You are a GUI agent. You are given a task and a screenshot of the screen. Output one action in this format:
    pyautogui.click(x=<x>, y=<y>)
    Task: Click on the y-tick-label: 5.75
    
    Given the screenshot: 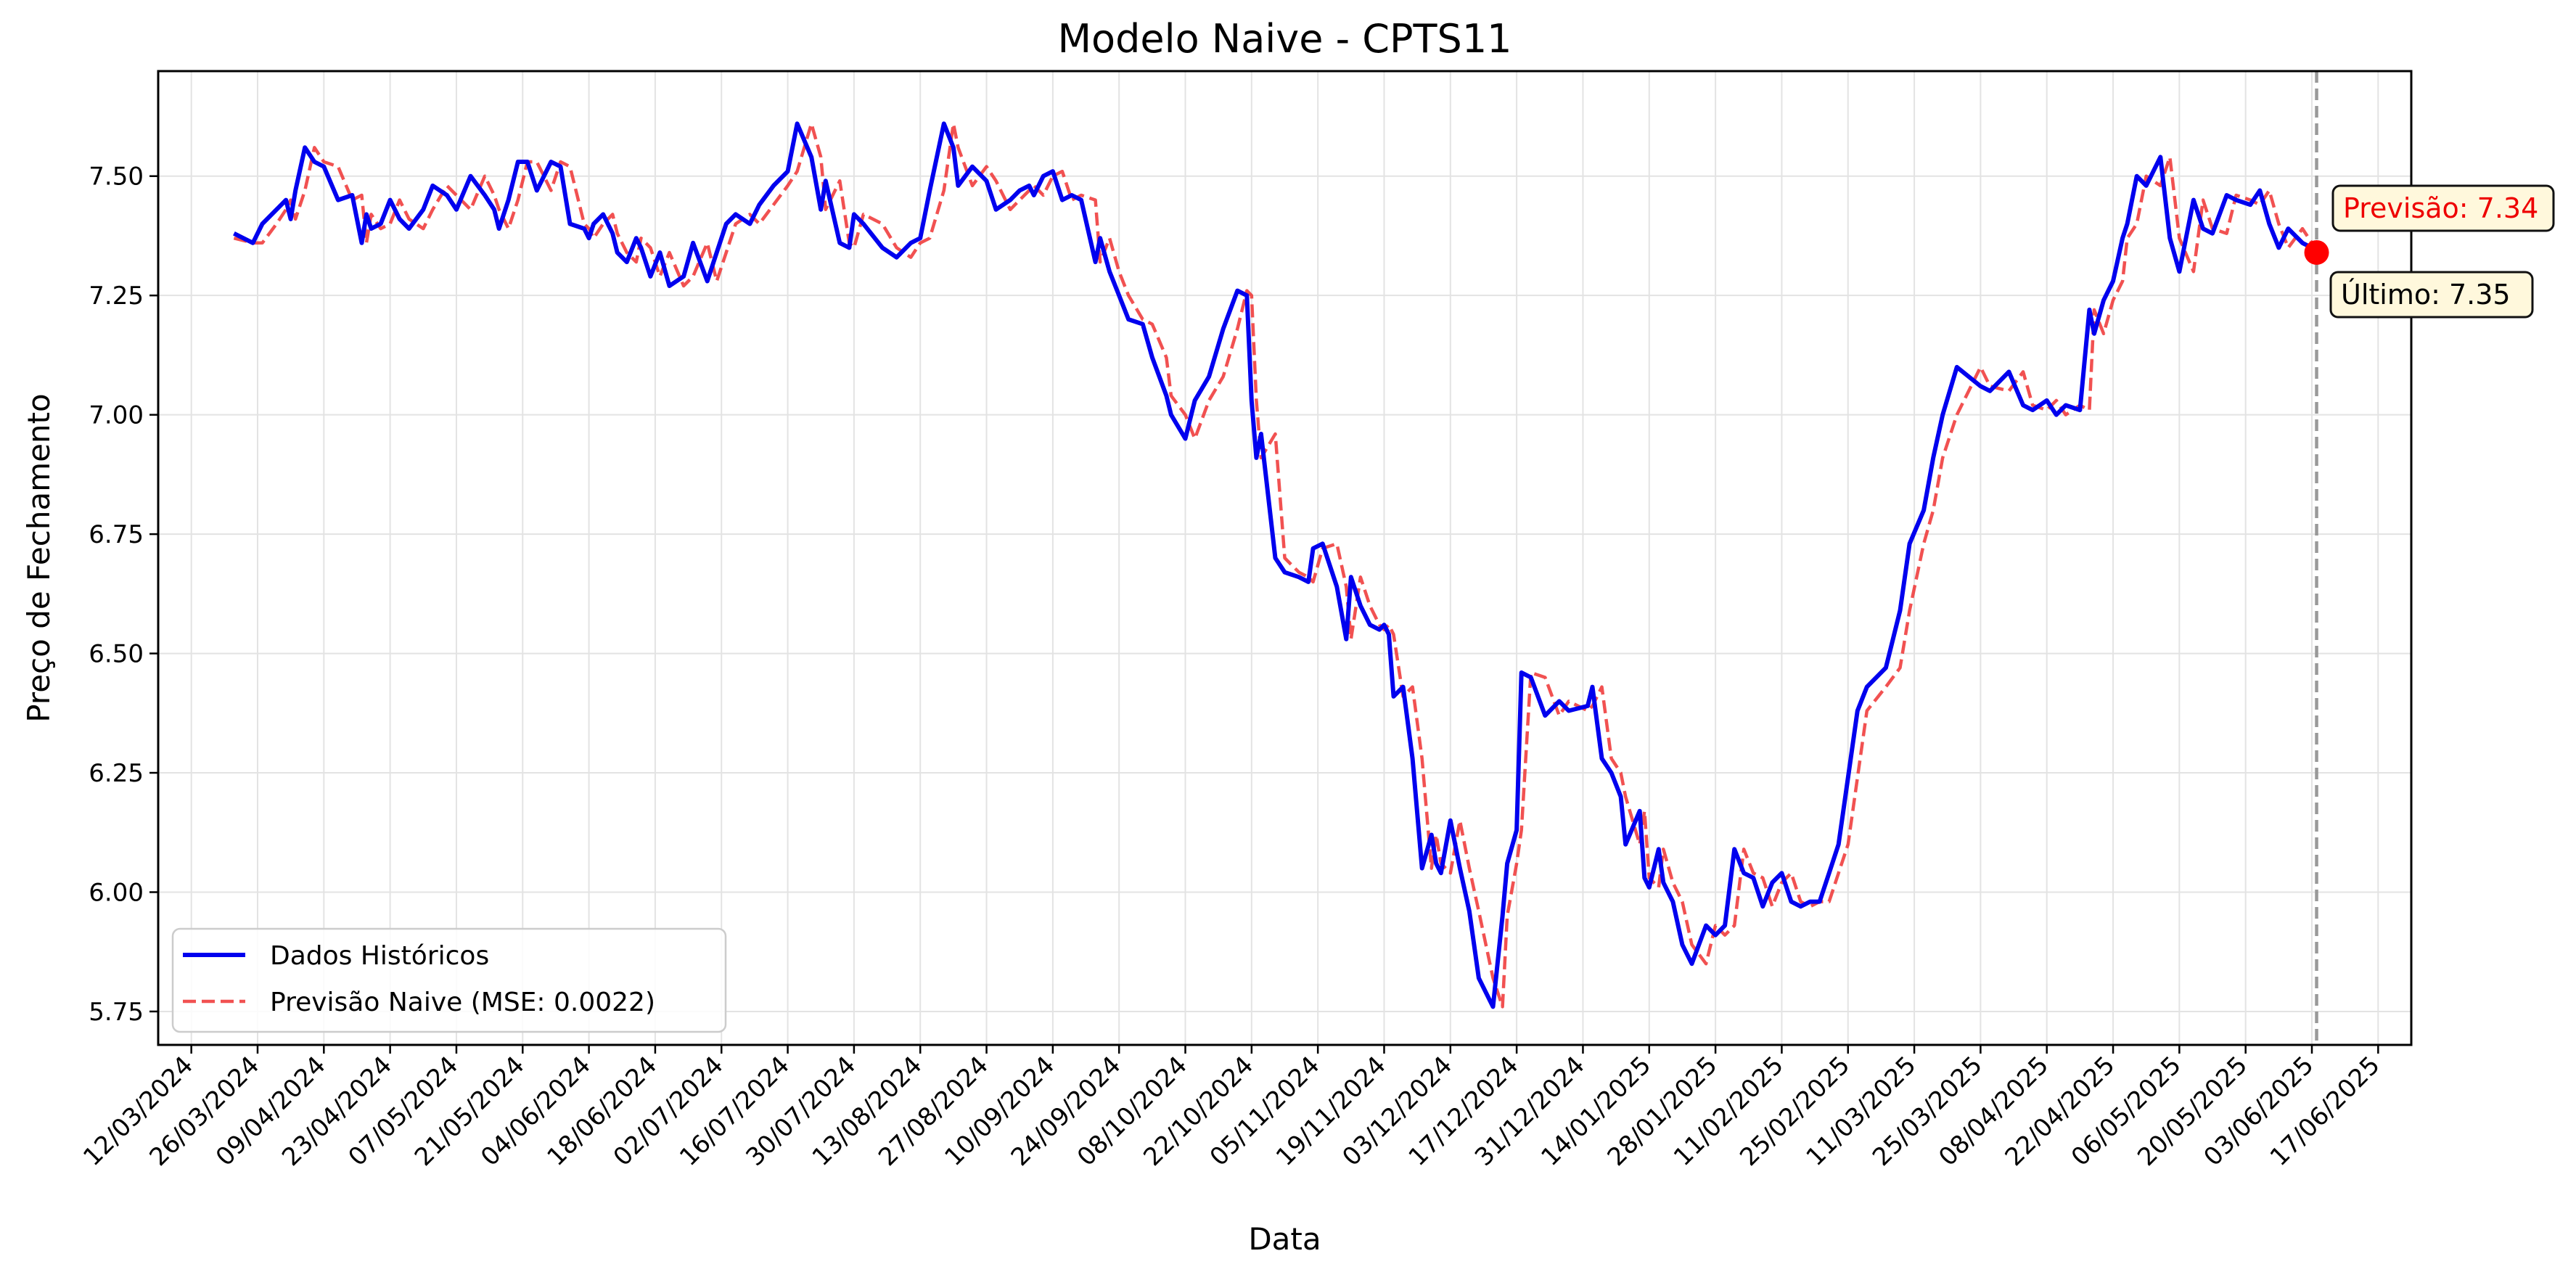 What is the action you would take?
    pyautogui.click(x=116, y=1012)
    